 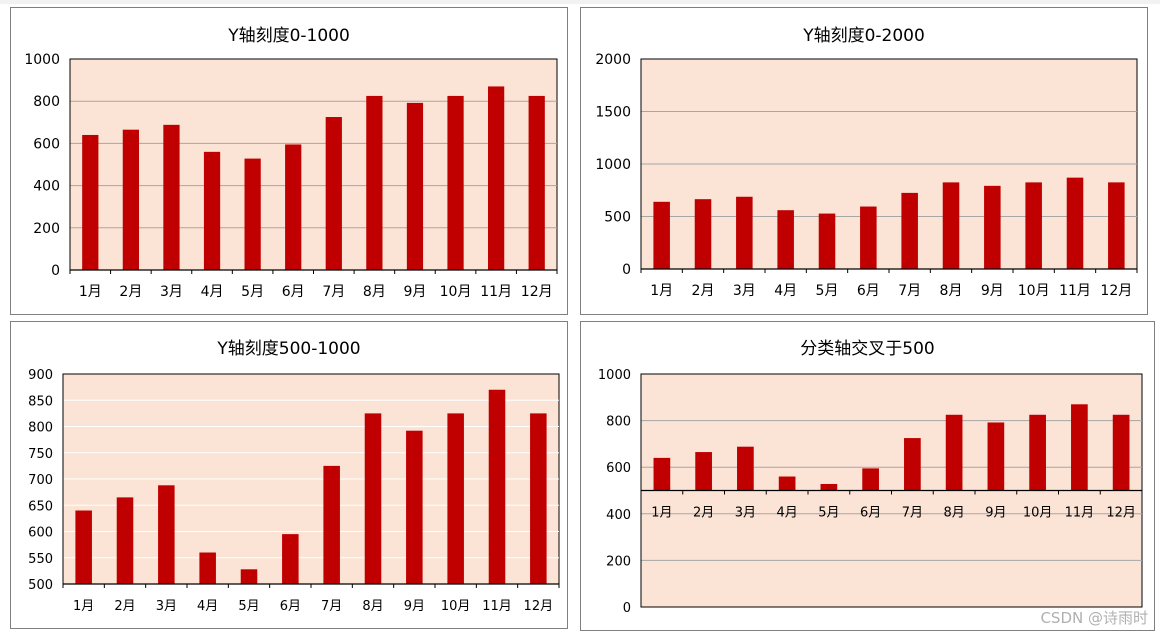 What do you see at coordinates (613, 60) in the screenshot?
I see `y-tick-label: 2000` at bounding box center [613, 60].